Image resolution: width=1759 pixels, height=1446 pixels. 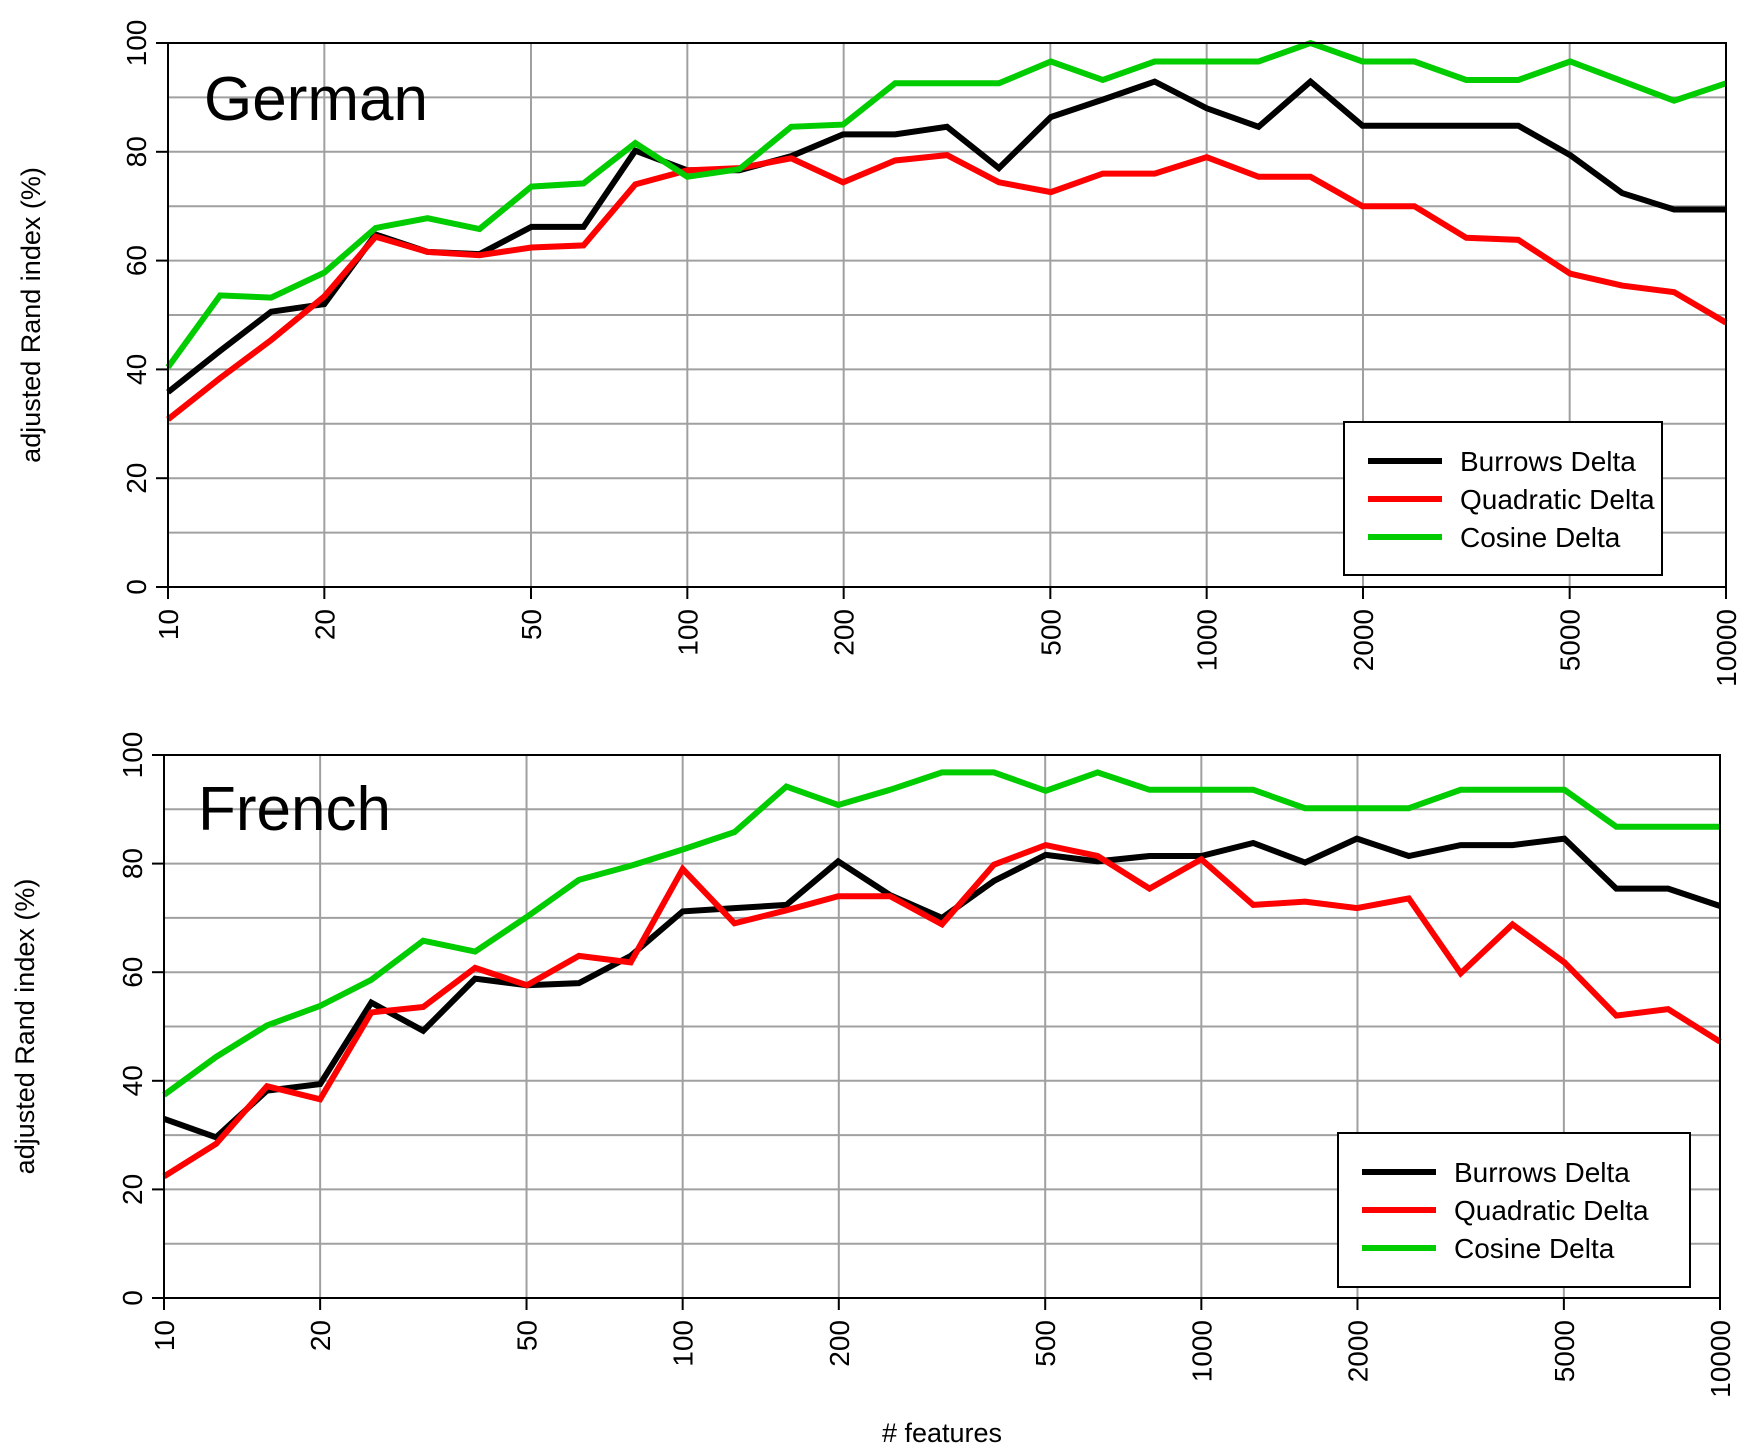 I want to click on chart-title: German, so click(x=316, y=99).